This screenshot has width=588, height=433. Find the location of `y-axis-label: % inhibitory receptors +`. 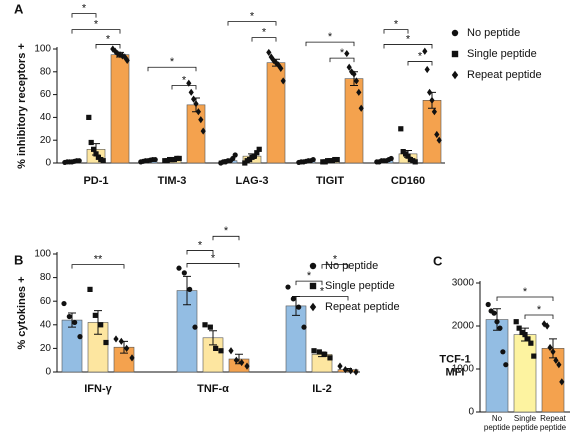

y-axis-label: % inhibitory receptors + is located at coordinates (22, 106).